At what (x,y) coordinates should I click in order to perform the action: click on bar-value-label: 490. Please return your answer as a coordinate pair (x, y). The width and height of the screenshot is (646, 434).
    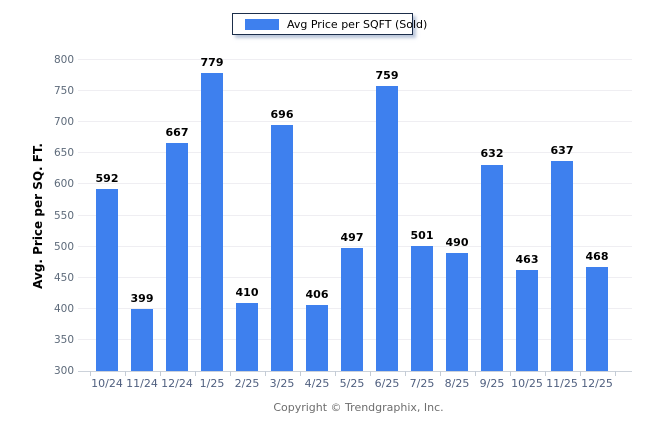
    Looking at the image, I should click on (457, 242).